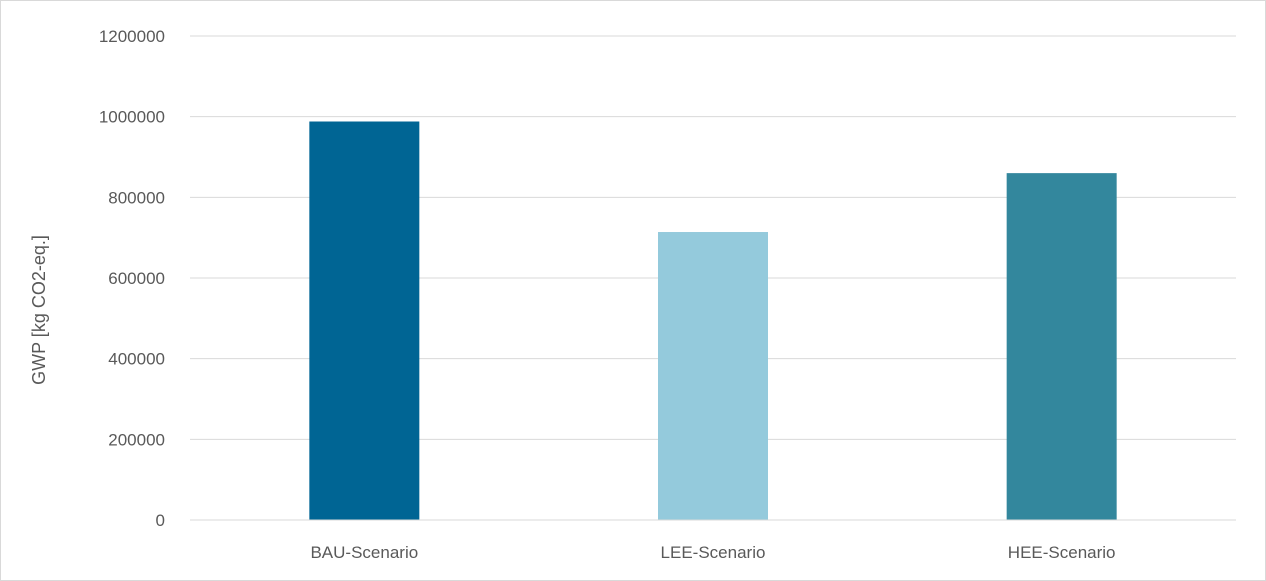 Image resolution: width=1266 pixels, height=581 pixels. What do you see at coordinates (39, 310) in the screenshot?
I see `y-axis-title: GWP [kg CO2-eq.]` at bounding box center [39, 310].